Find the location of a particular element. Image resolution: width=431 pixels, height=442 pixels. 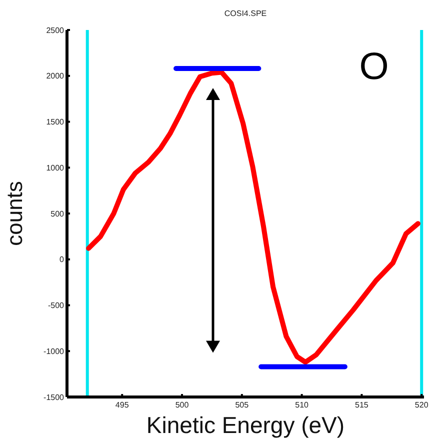

x-tick-label: 500 is located at coordinates (182, 405).